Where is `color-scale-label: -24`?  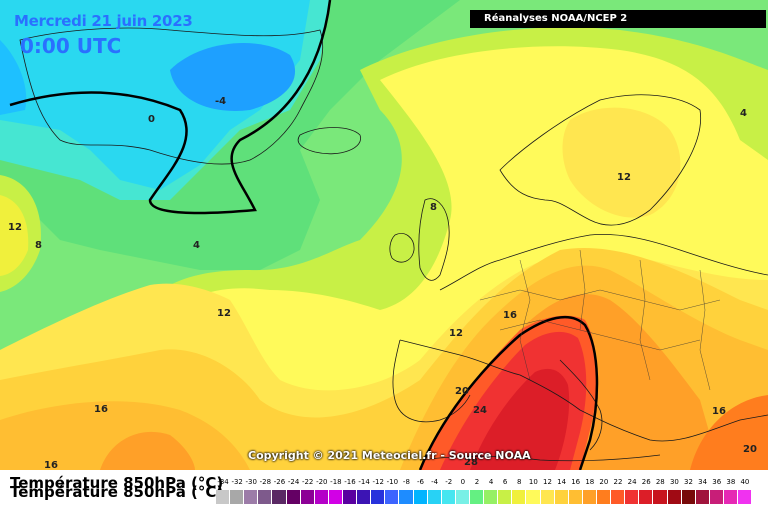
color-scale-label: -24 is located at coordinates (293, 482).